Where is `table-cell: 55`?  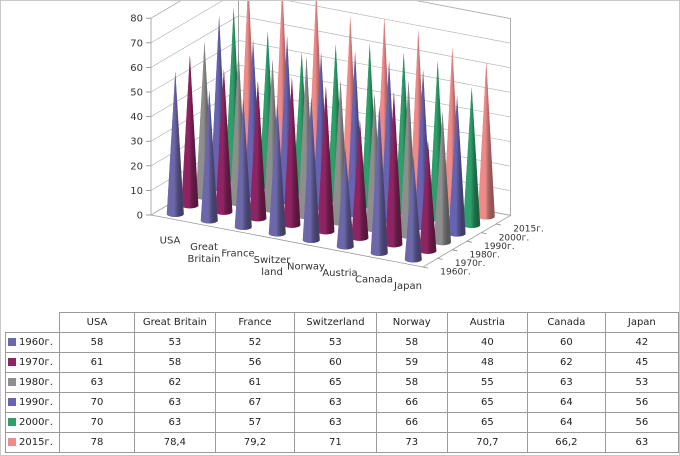
table-cell: 55 is located at coordinates (487, 382).